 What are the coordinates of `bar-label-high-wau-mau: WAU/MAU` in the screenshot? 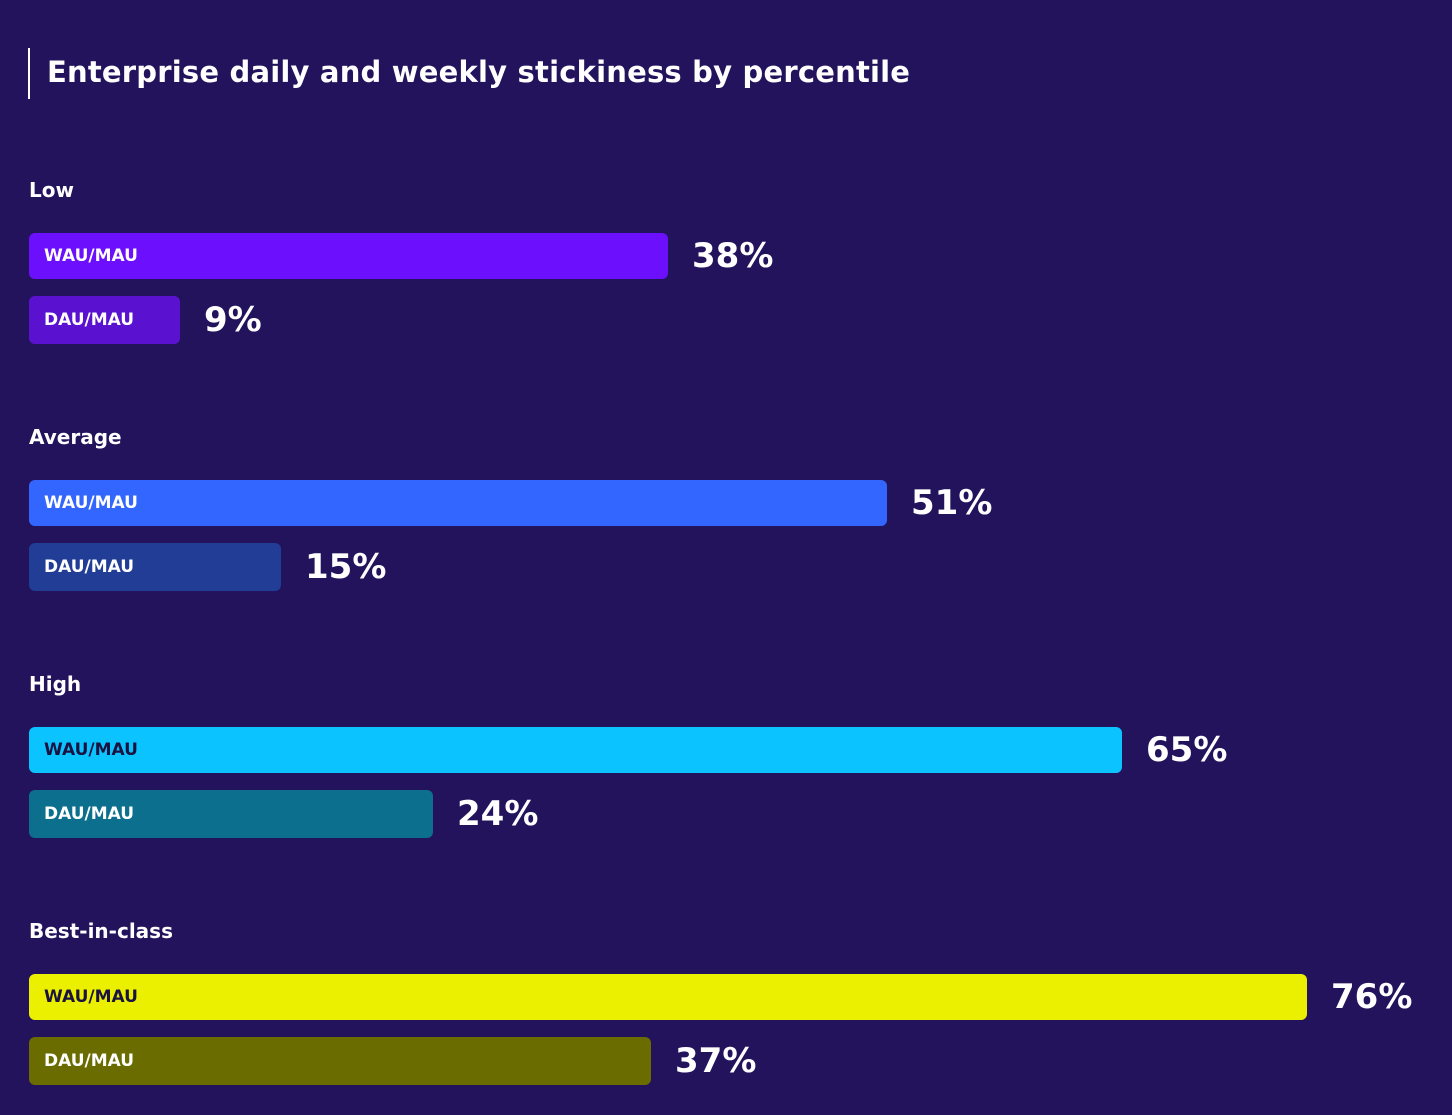 It's located at (91, 750).